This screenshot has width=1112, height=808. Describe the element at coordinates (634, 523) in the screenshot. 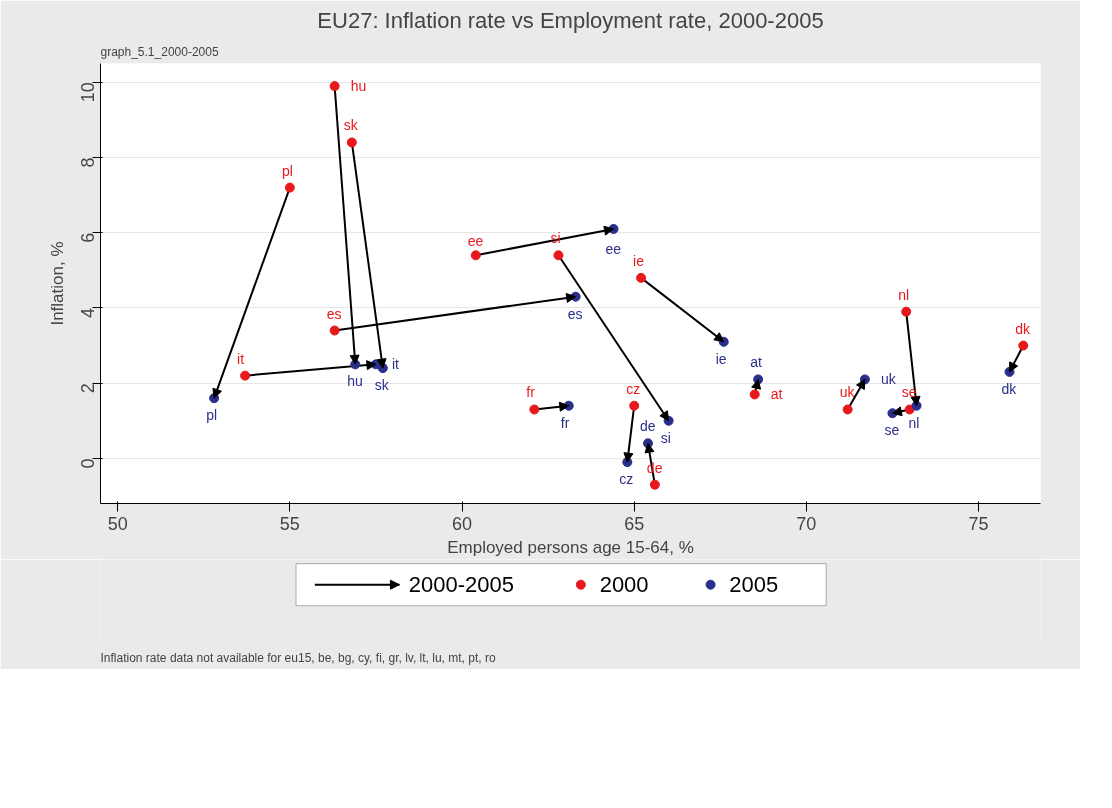

I see `x-tick-label: 65` at that location.